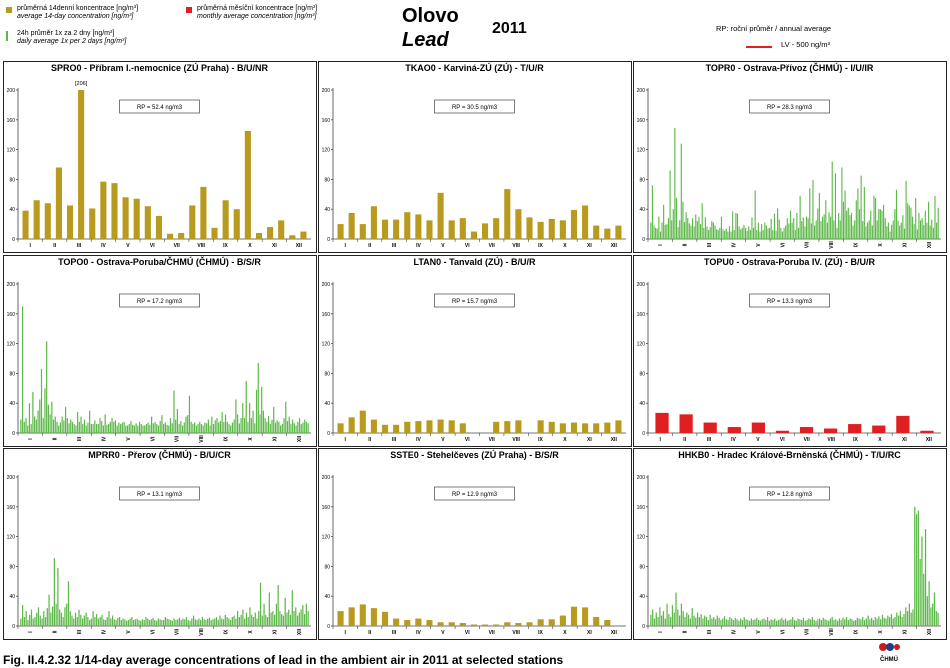 This screenshot has height=668, width=950. I want to click on month-label: XI, so click(589, 246).